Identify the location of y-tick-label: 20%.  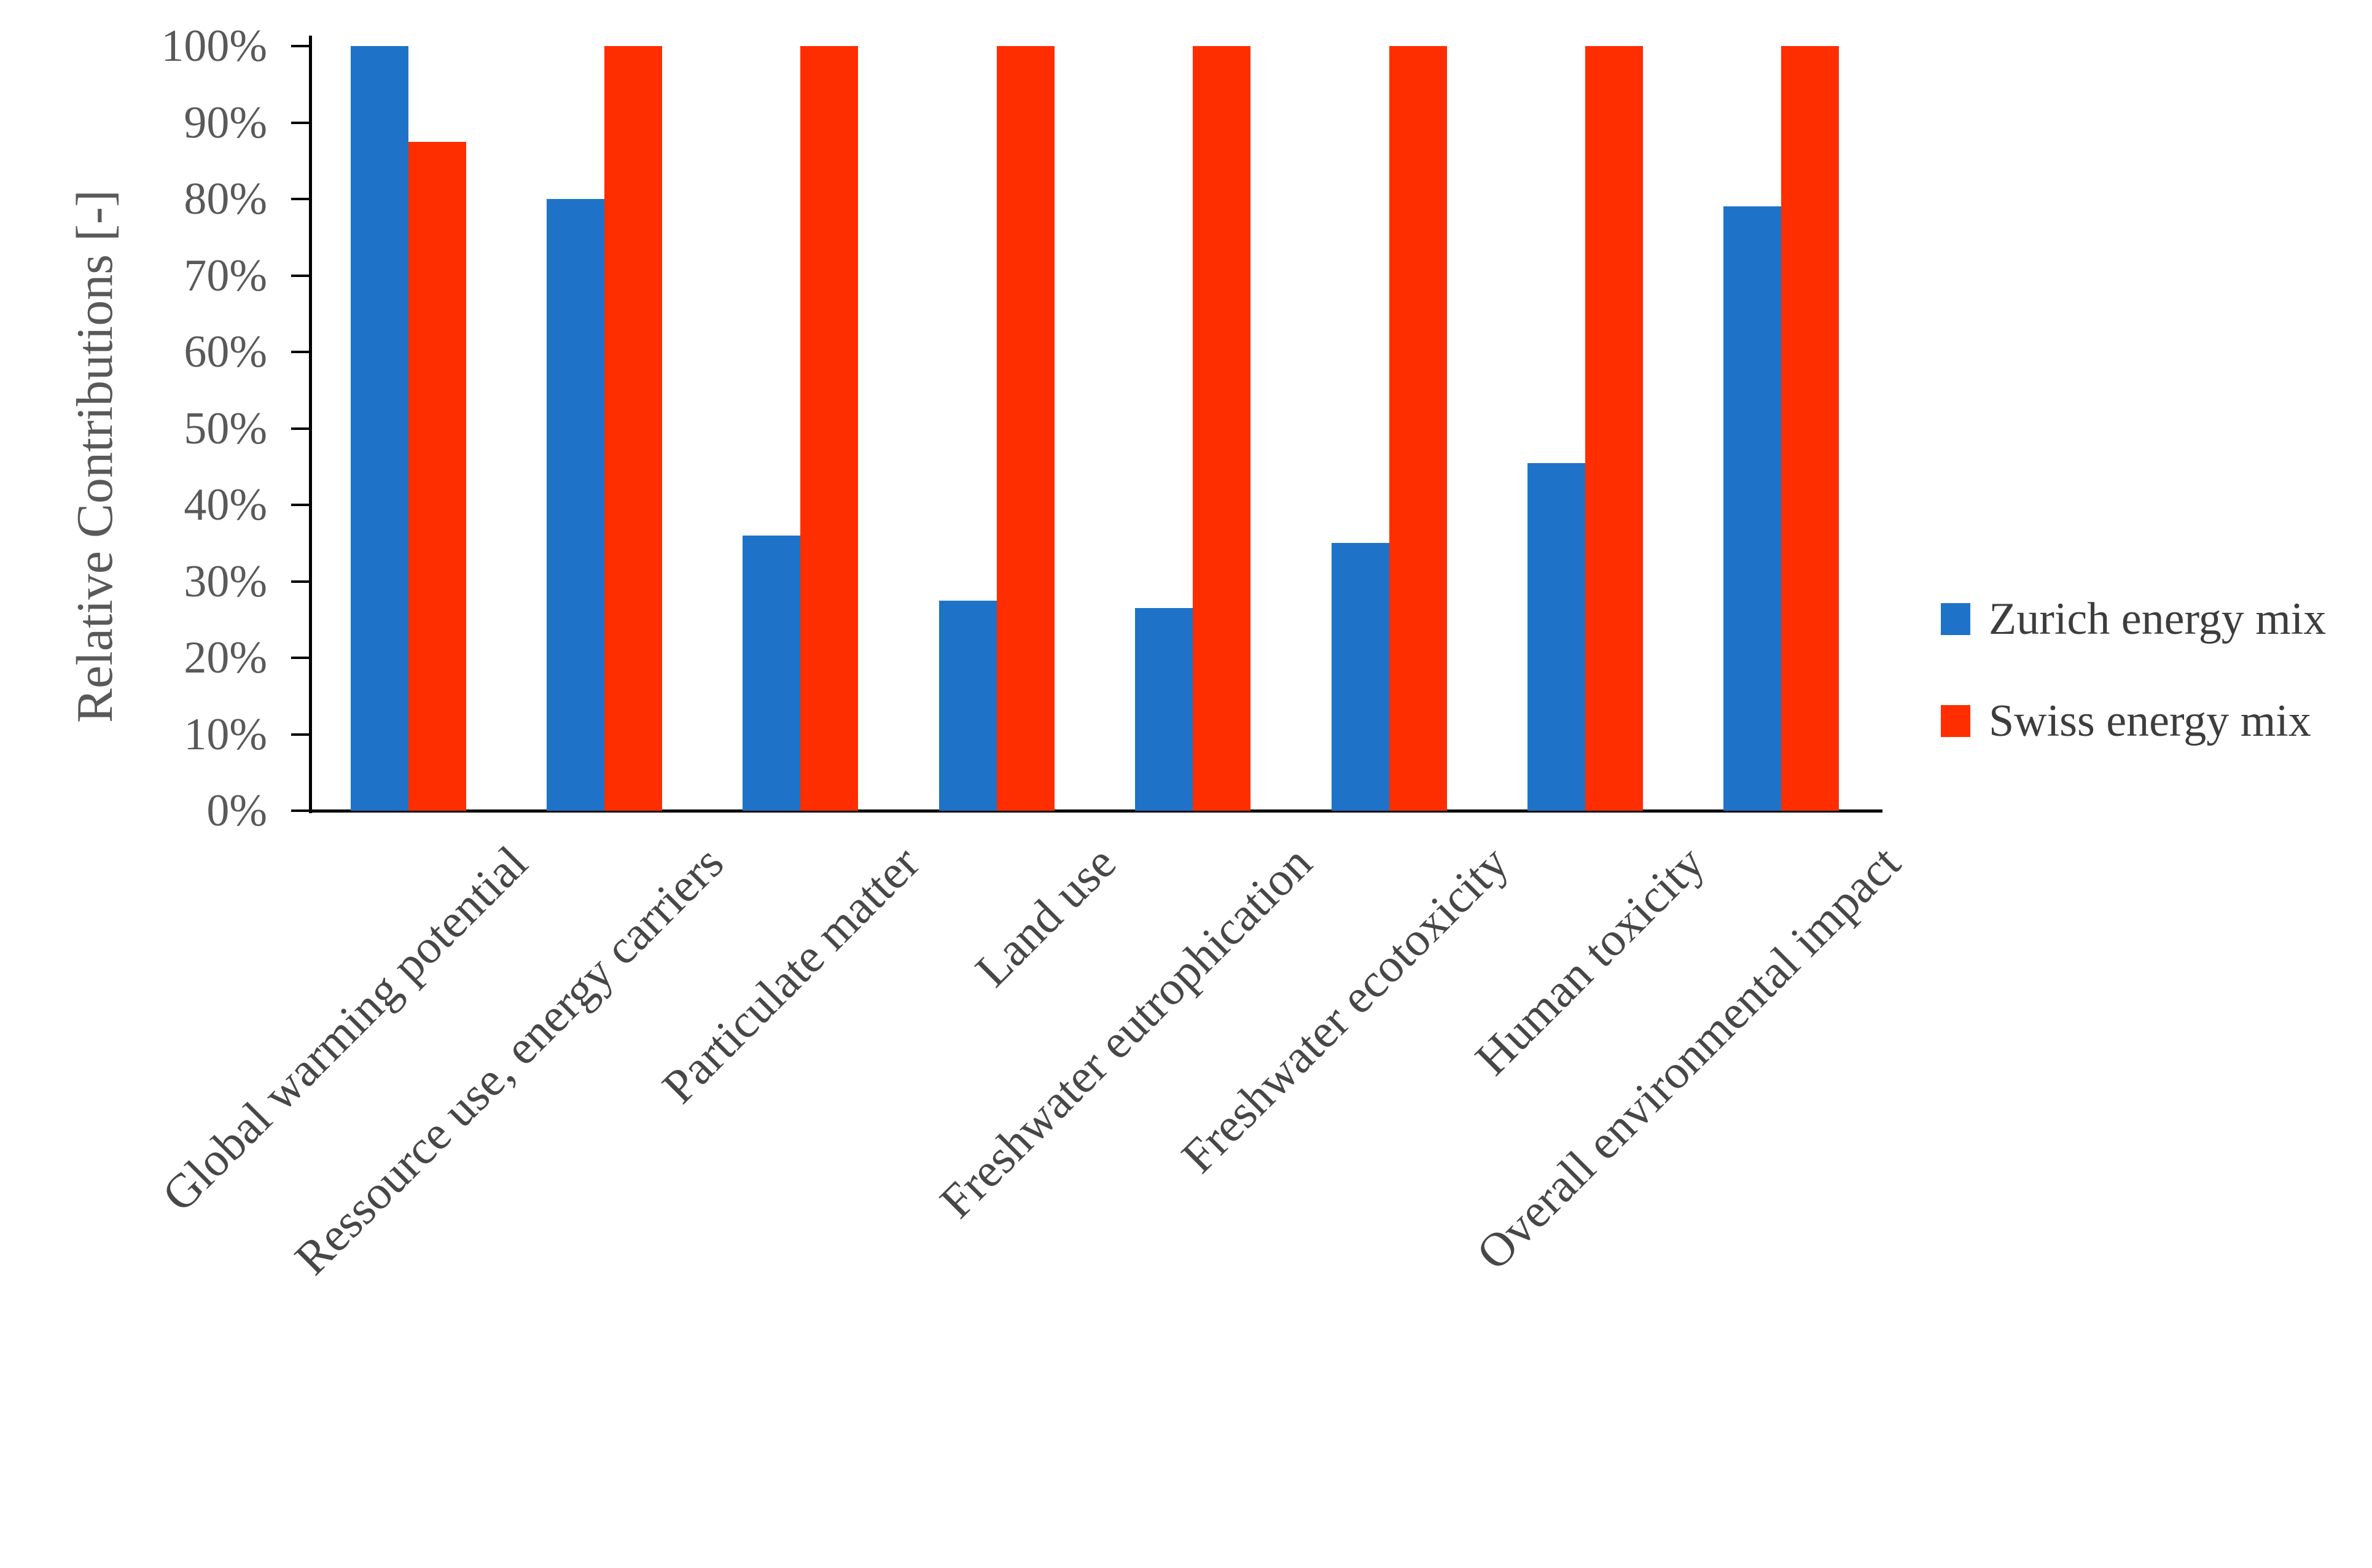
(226, 658).